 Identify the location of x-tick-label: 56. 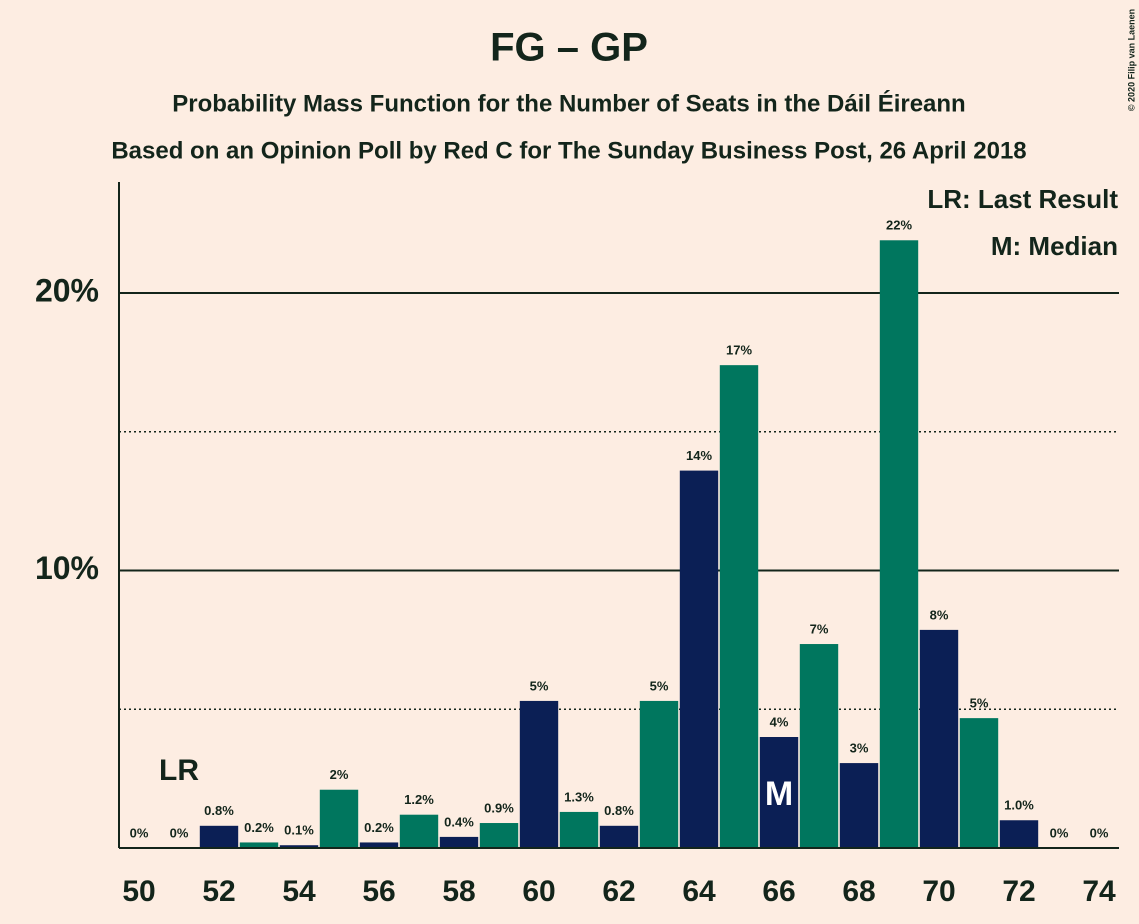
(378, 891).